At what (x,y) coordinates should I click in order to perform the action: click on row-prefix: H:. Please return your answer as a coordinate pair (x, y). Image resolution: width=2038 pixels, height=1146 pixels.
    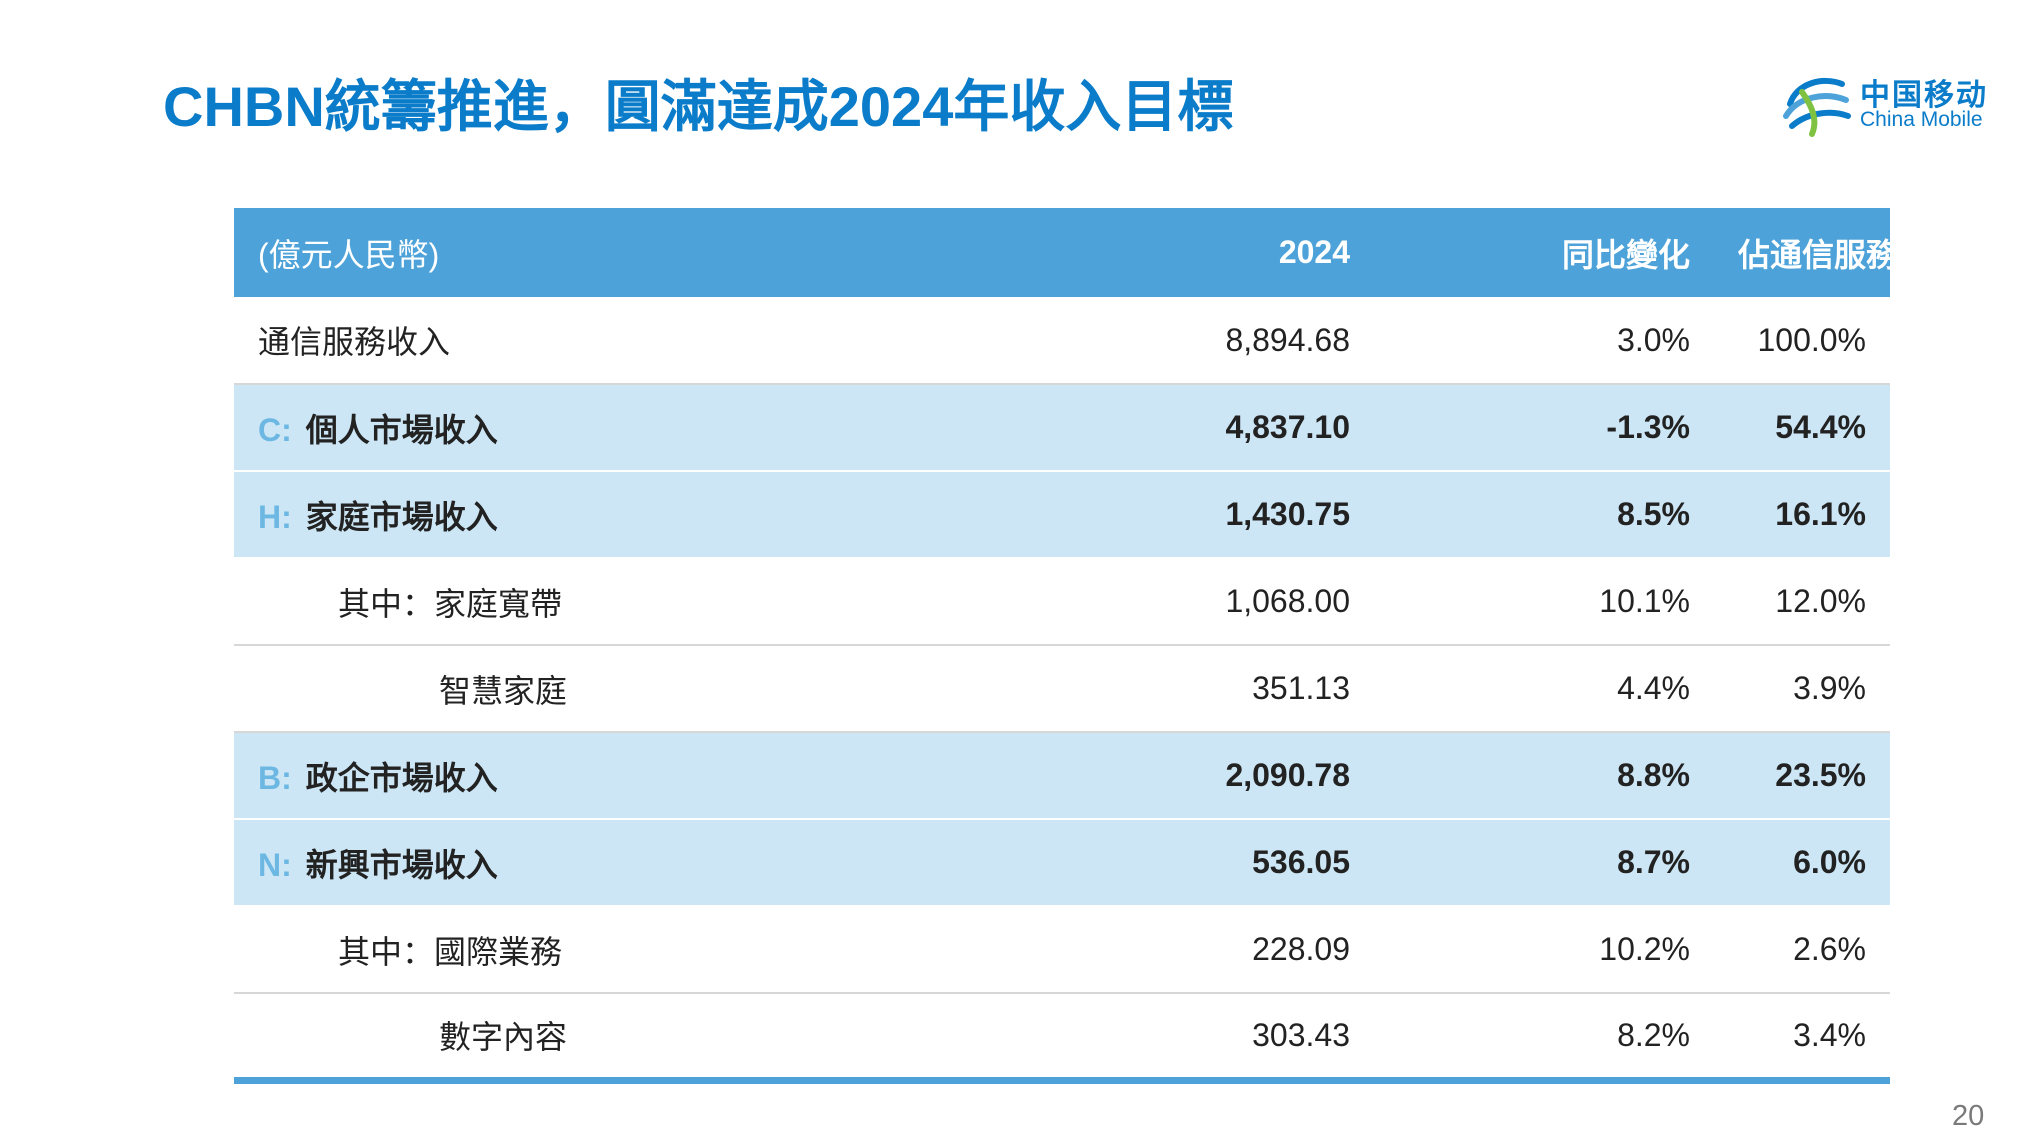
    Looking at the image, I should click on (275, 516).